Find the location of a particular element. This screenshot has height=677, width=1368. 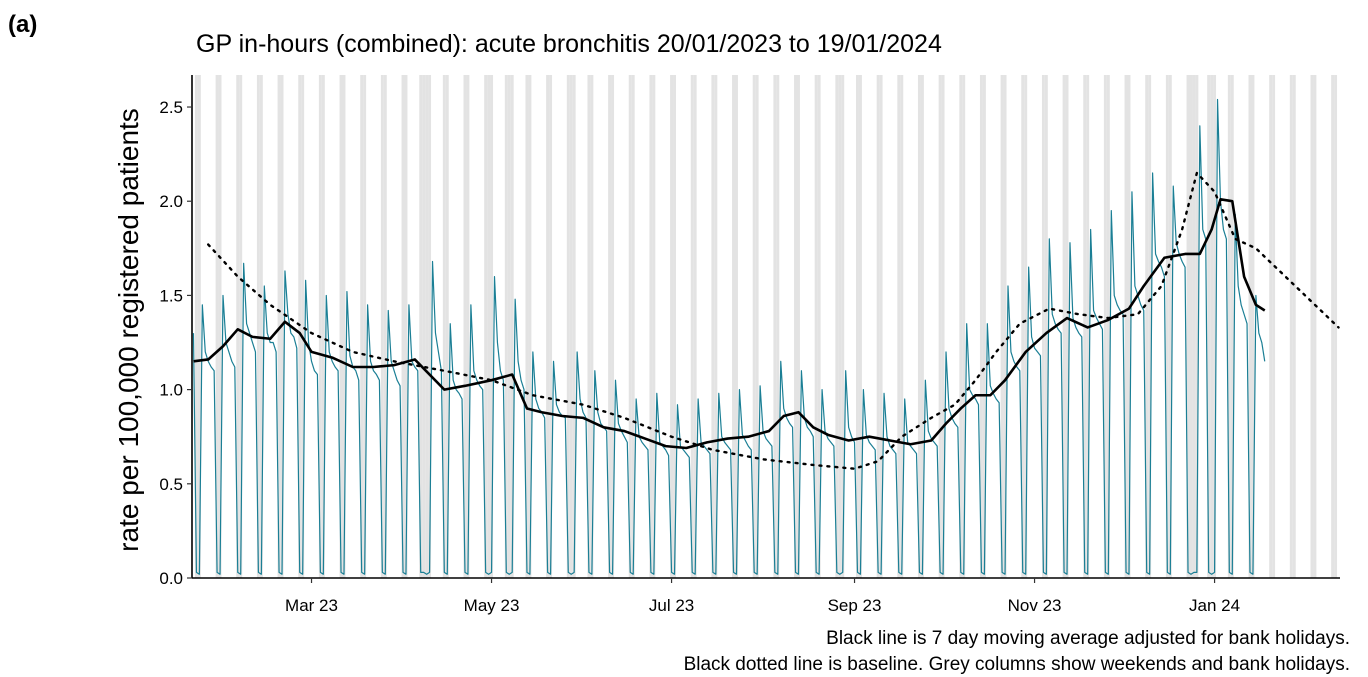

x-tick-label: Jan 24 is located at coordinates (1214, 605).